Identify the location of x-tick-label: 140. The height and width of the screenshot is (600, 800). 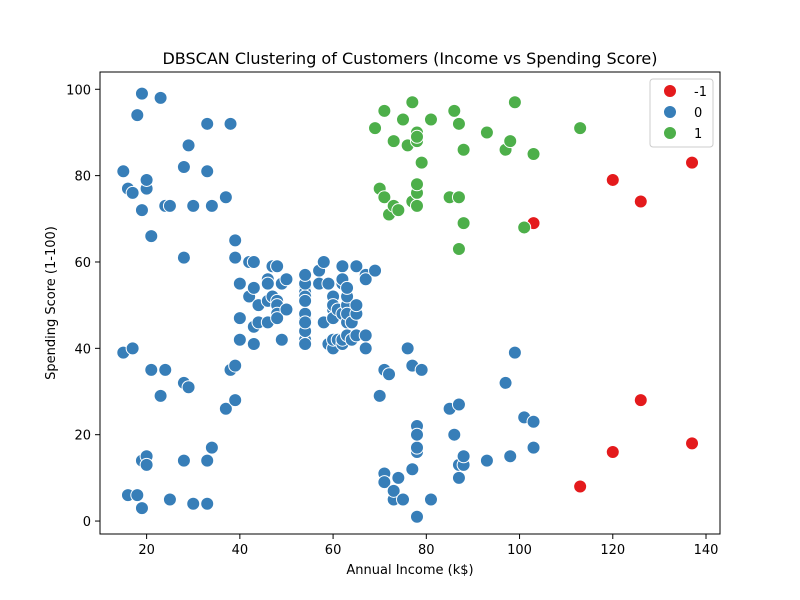
(706, 550).